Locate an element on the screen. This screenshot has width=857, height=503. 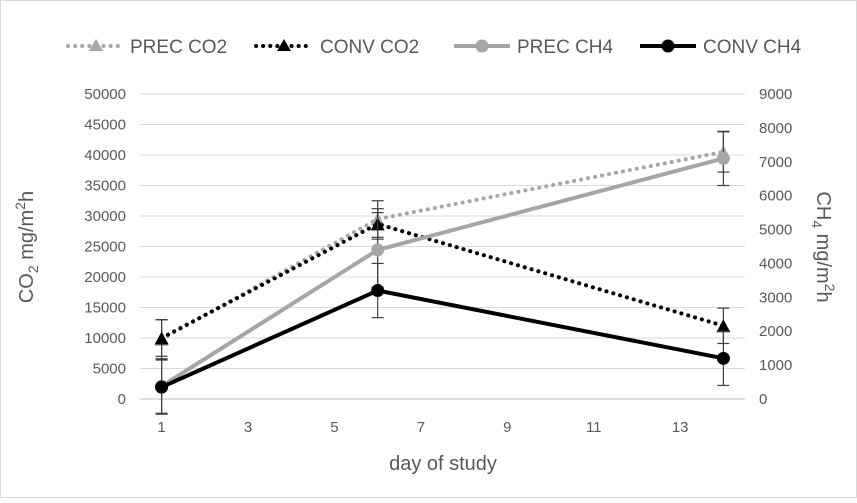
right-y-tick-label: 5000 is located at coordinates (775, 230).